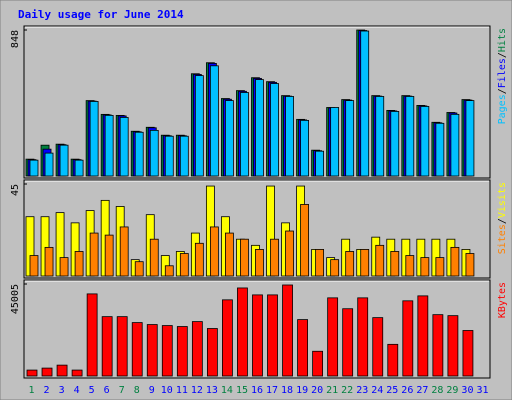  I want to click on x-tick-label: 27, so click(422, 390).